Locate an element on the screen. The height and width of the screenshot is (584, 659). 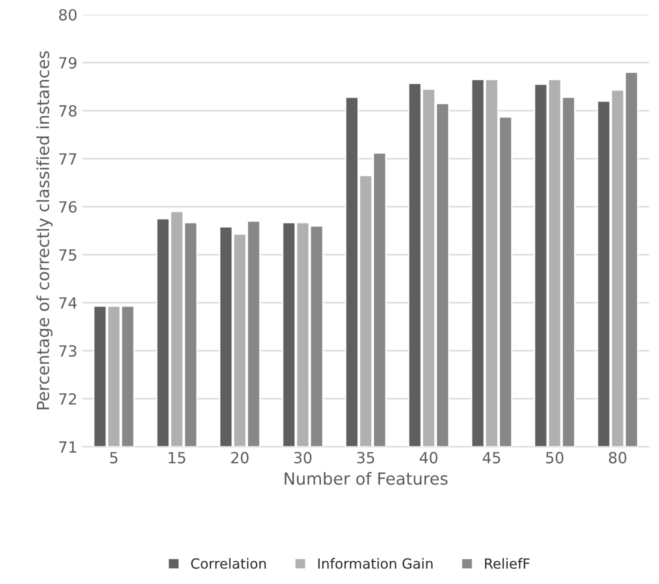
x-tick-label: 35 is located at coordinates (365, 458).